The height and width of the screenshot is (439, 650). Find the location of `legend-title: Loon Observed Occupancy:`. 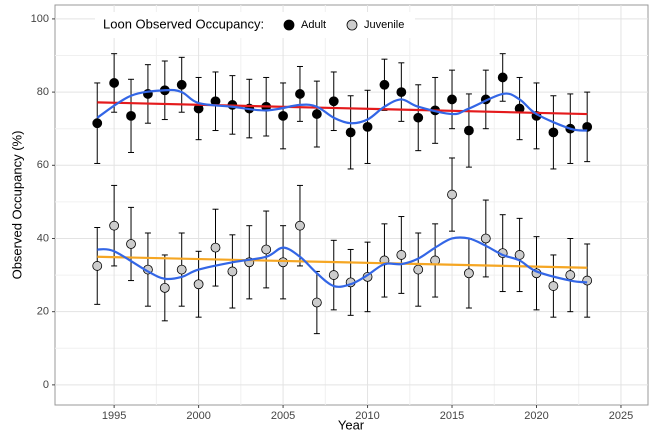

legend-title: Loon Observed Occupancy: is located at coordinates (183, 23).